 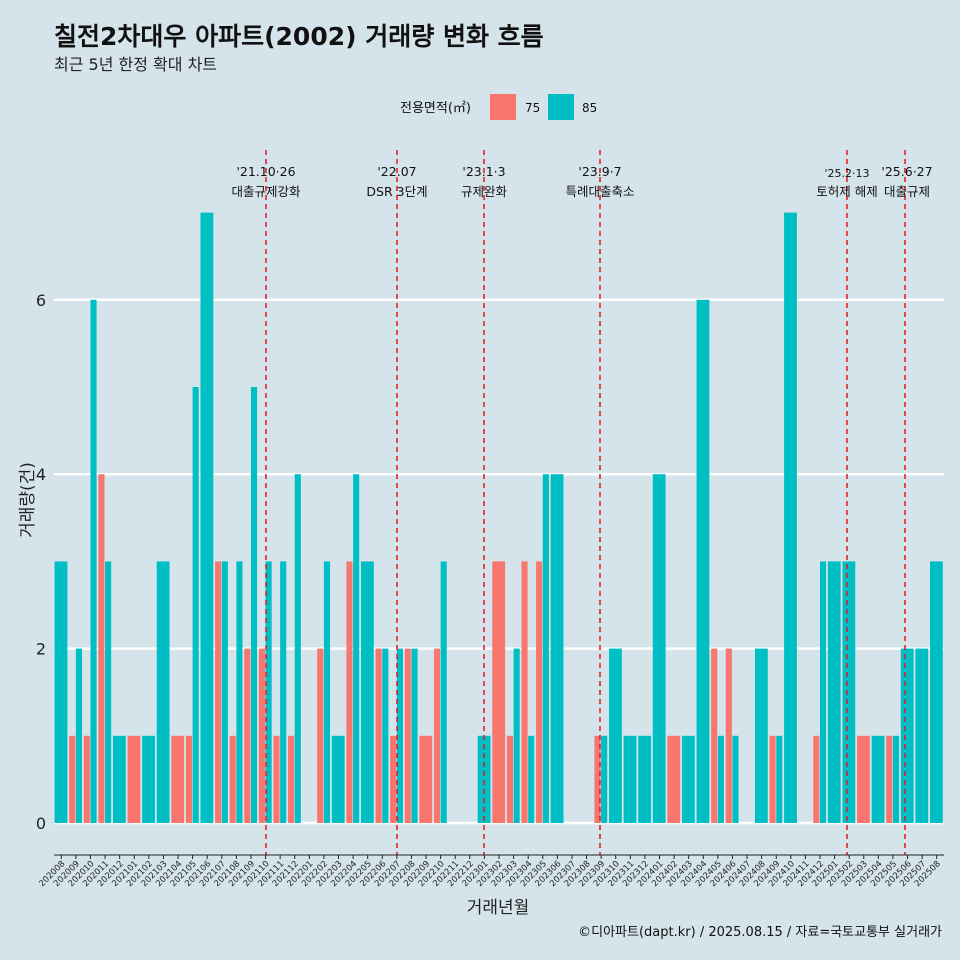 I want to click on event-date: '23.1·3, so click(x=483, y=171).